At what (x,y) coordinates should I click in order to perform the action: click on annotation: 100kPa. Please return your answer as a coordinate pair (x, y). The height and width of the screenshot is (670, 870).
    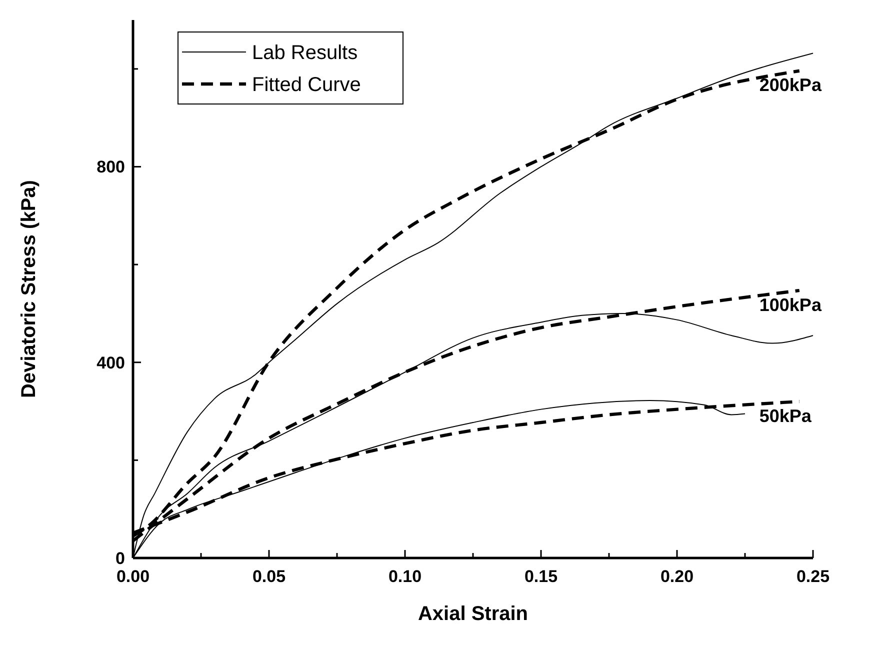
    Looking at the image, I should click on (790, 304).